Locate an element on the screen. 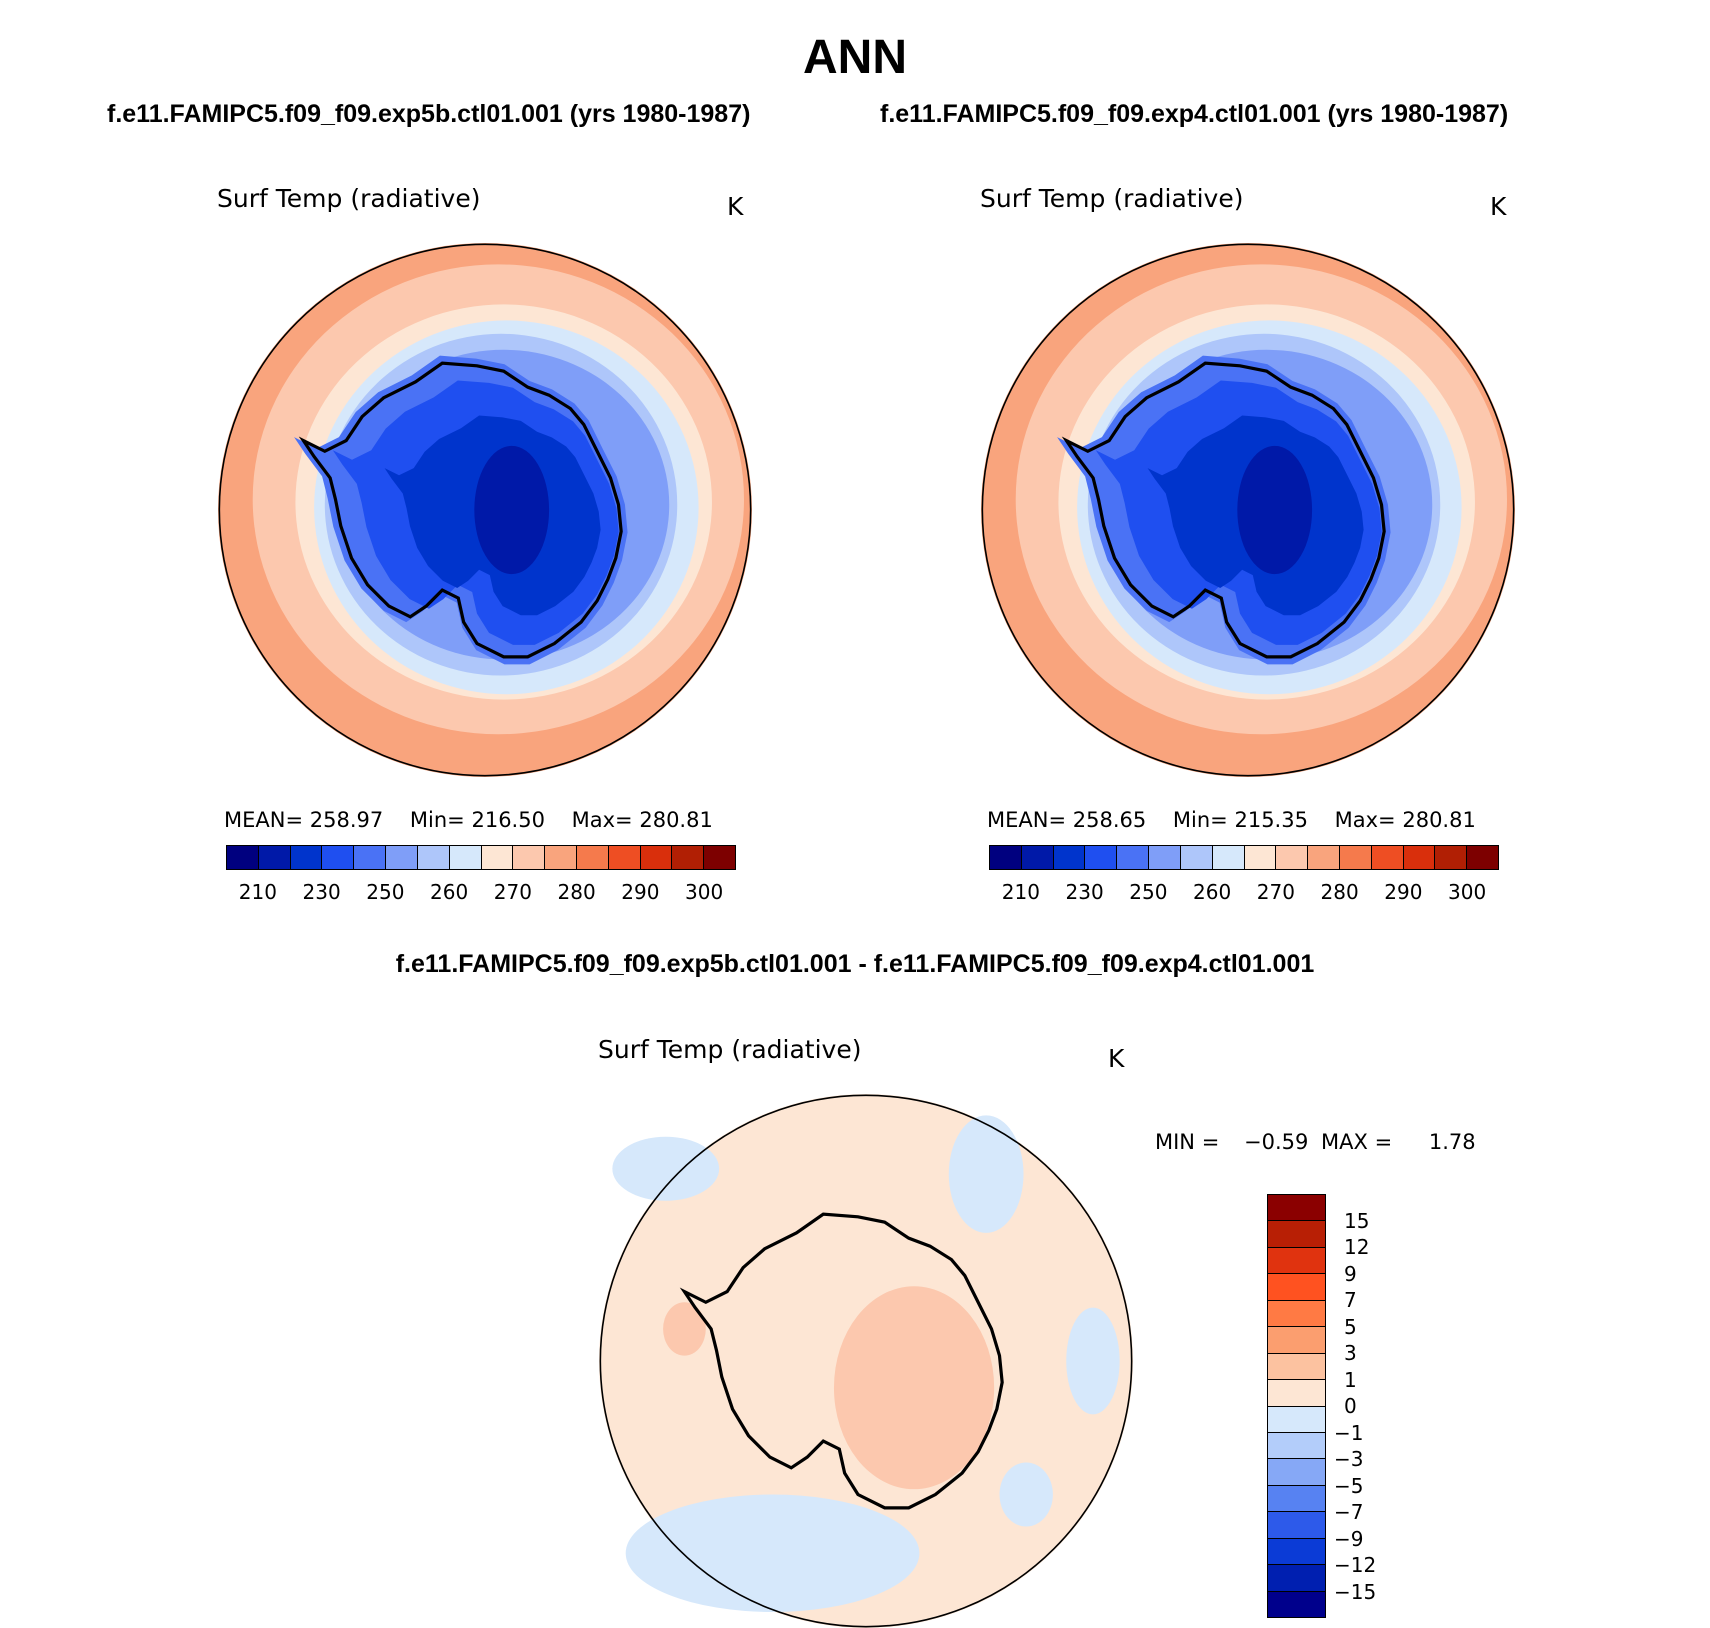 The image size is (1710, 1628). map-diff-field is located at coordinates (866, 1361).